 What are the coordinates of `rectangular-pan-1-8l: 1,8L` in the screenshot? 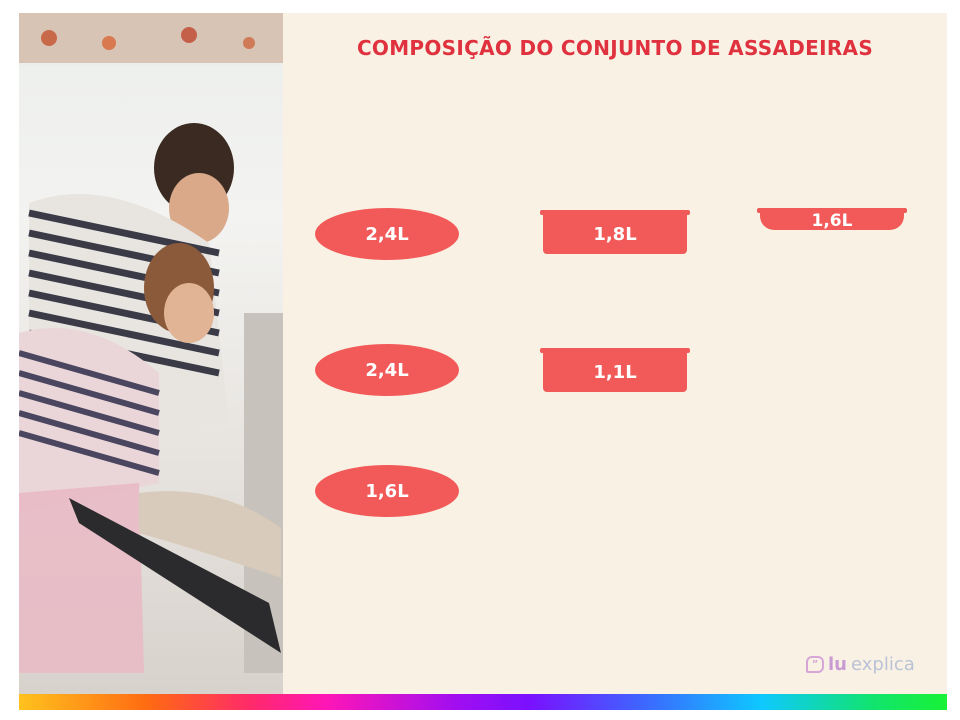 It's located at (615, 232).